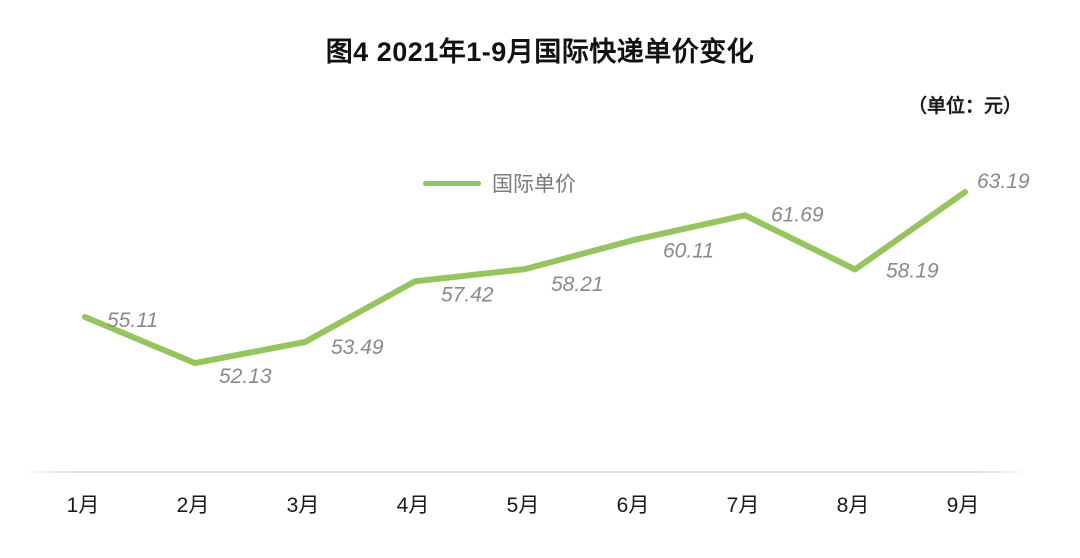 The image size is (1080, 558). Describe the element at coordinates (193, 505) in the screenshot. I see `x-axis-tick-label: 2月` at that location.